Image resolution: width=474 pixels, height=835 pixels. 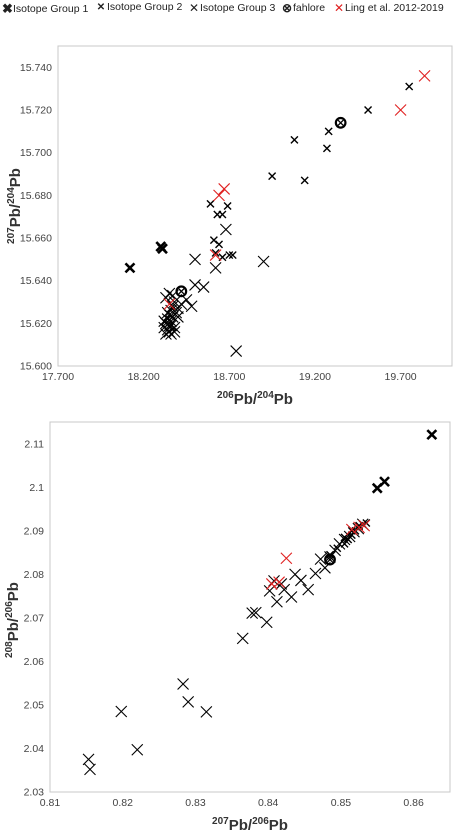 I want to click on legend-label: Isotope Group 2, so click(x=145, y=7).